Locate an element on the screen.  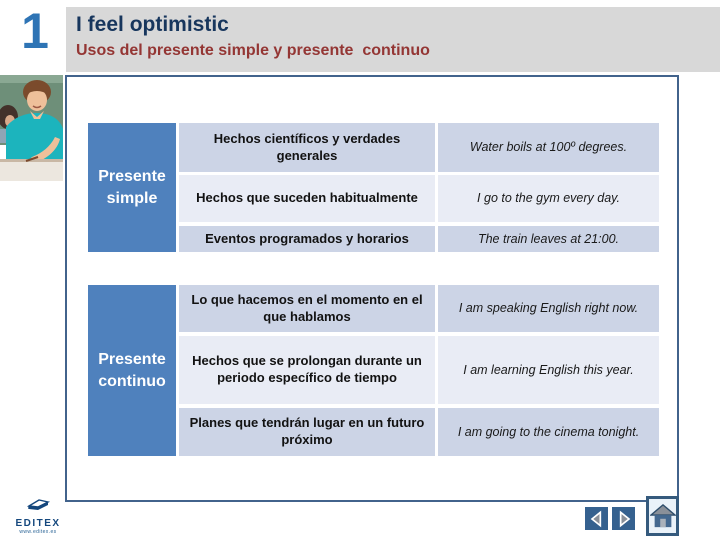
back-arrow-icon is located at coordinates (595, 518).